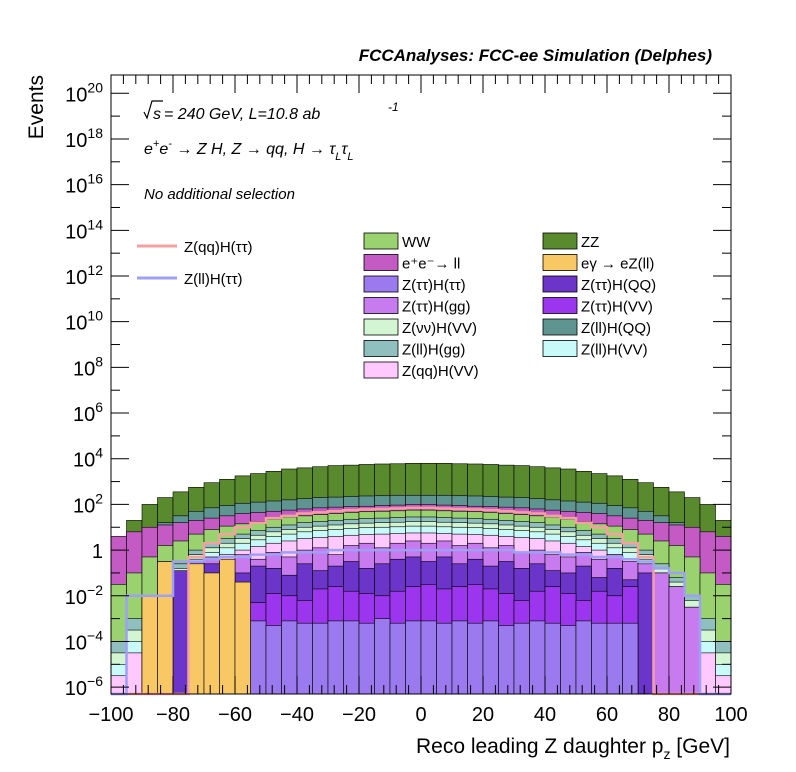  What do you see at coordinates (560, 327) in the screenshot?
I see `legend-swatch-z-ll-h-qq` at bounding box center [560, 327].